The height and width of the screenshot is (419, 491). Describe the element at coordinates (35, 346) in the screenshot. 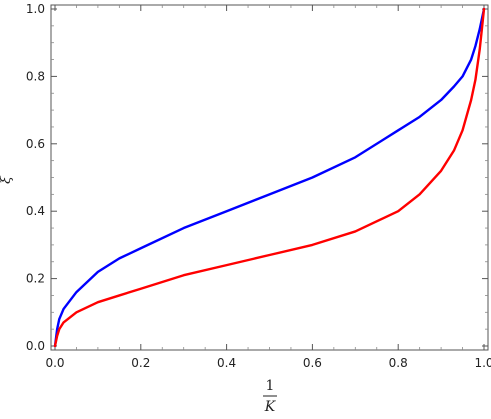

I see `y-tick-label: 0.0` at that location.